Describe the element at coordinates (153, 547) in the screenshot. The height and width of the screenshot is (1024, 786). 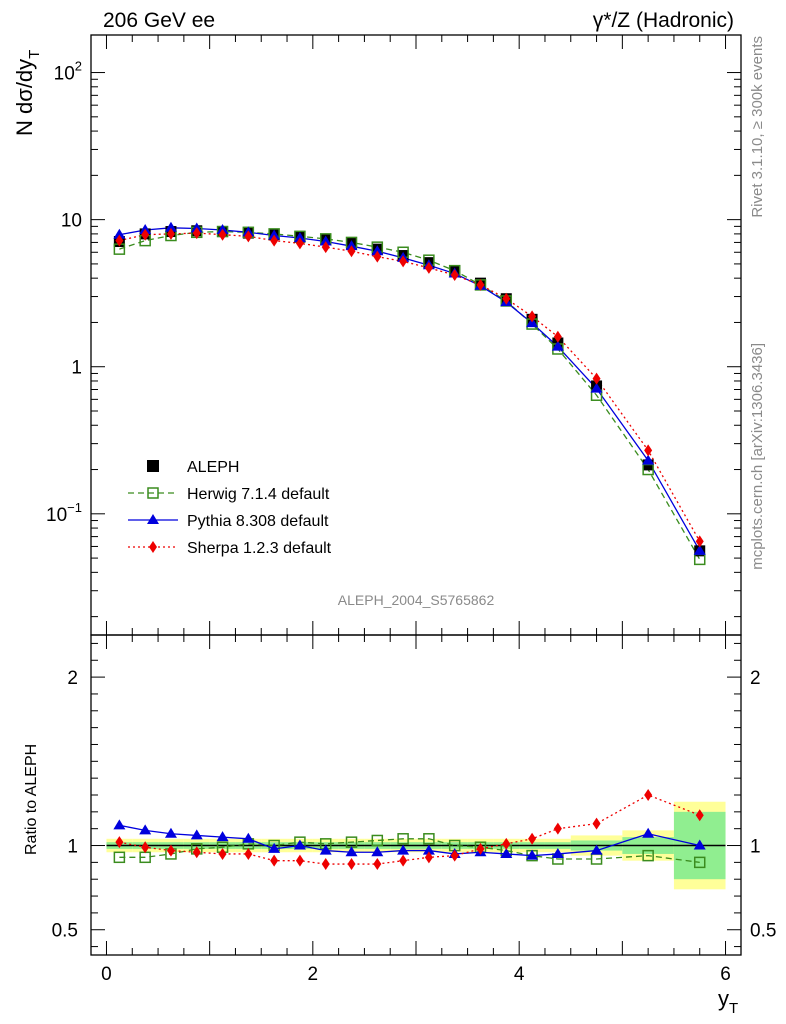
I see `legend-marker-sherpa` at that location.